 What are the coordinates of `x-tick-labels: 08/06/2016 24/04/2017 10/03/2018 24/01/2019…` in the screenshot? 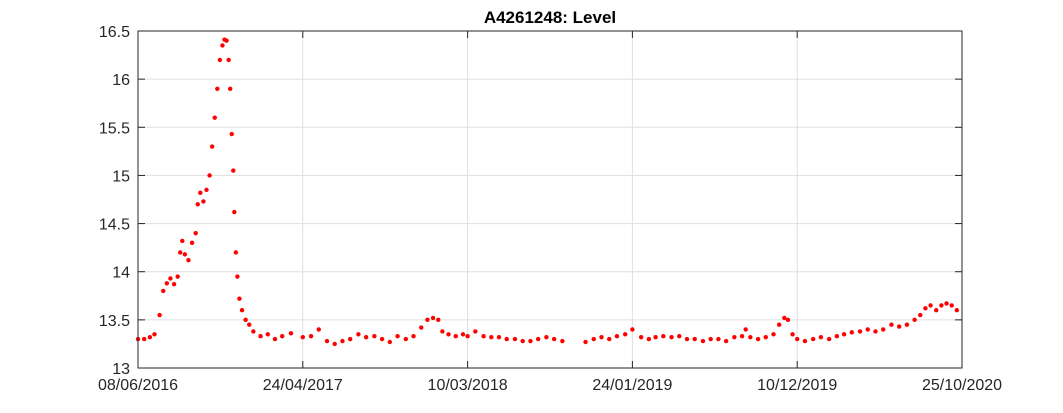 It's located at (550, 385).